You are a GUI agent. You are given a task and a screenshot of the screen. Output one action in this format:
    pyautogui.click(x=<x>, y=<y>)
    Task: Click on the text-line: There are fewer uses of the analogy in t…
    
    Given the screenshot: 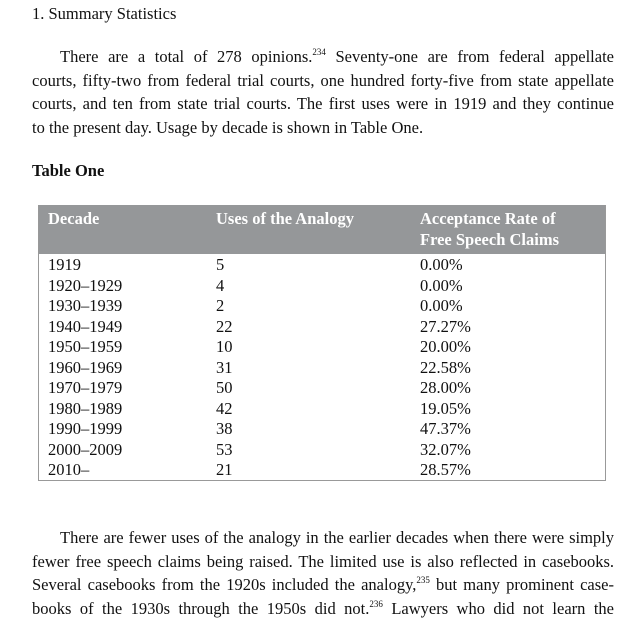 What is the action you would take?
    pyautogui.click(x=323, y=538)
    